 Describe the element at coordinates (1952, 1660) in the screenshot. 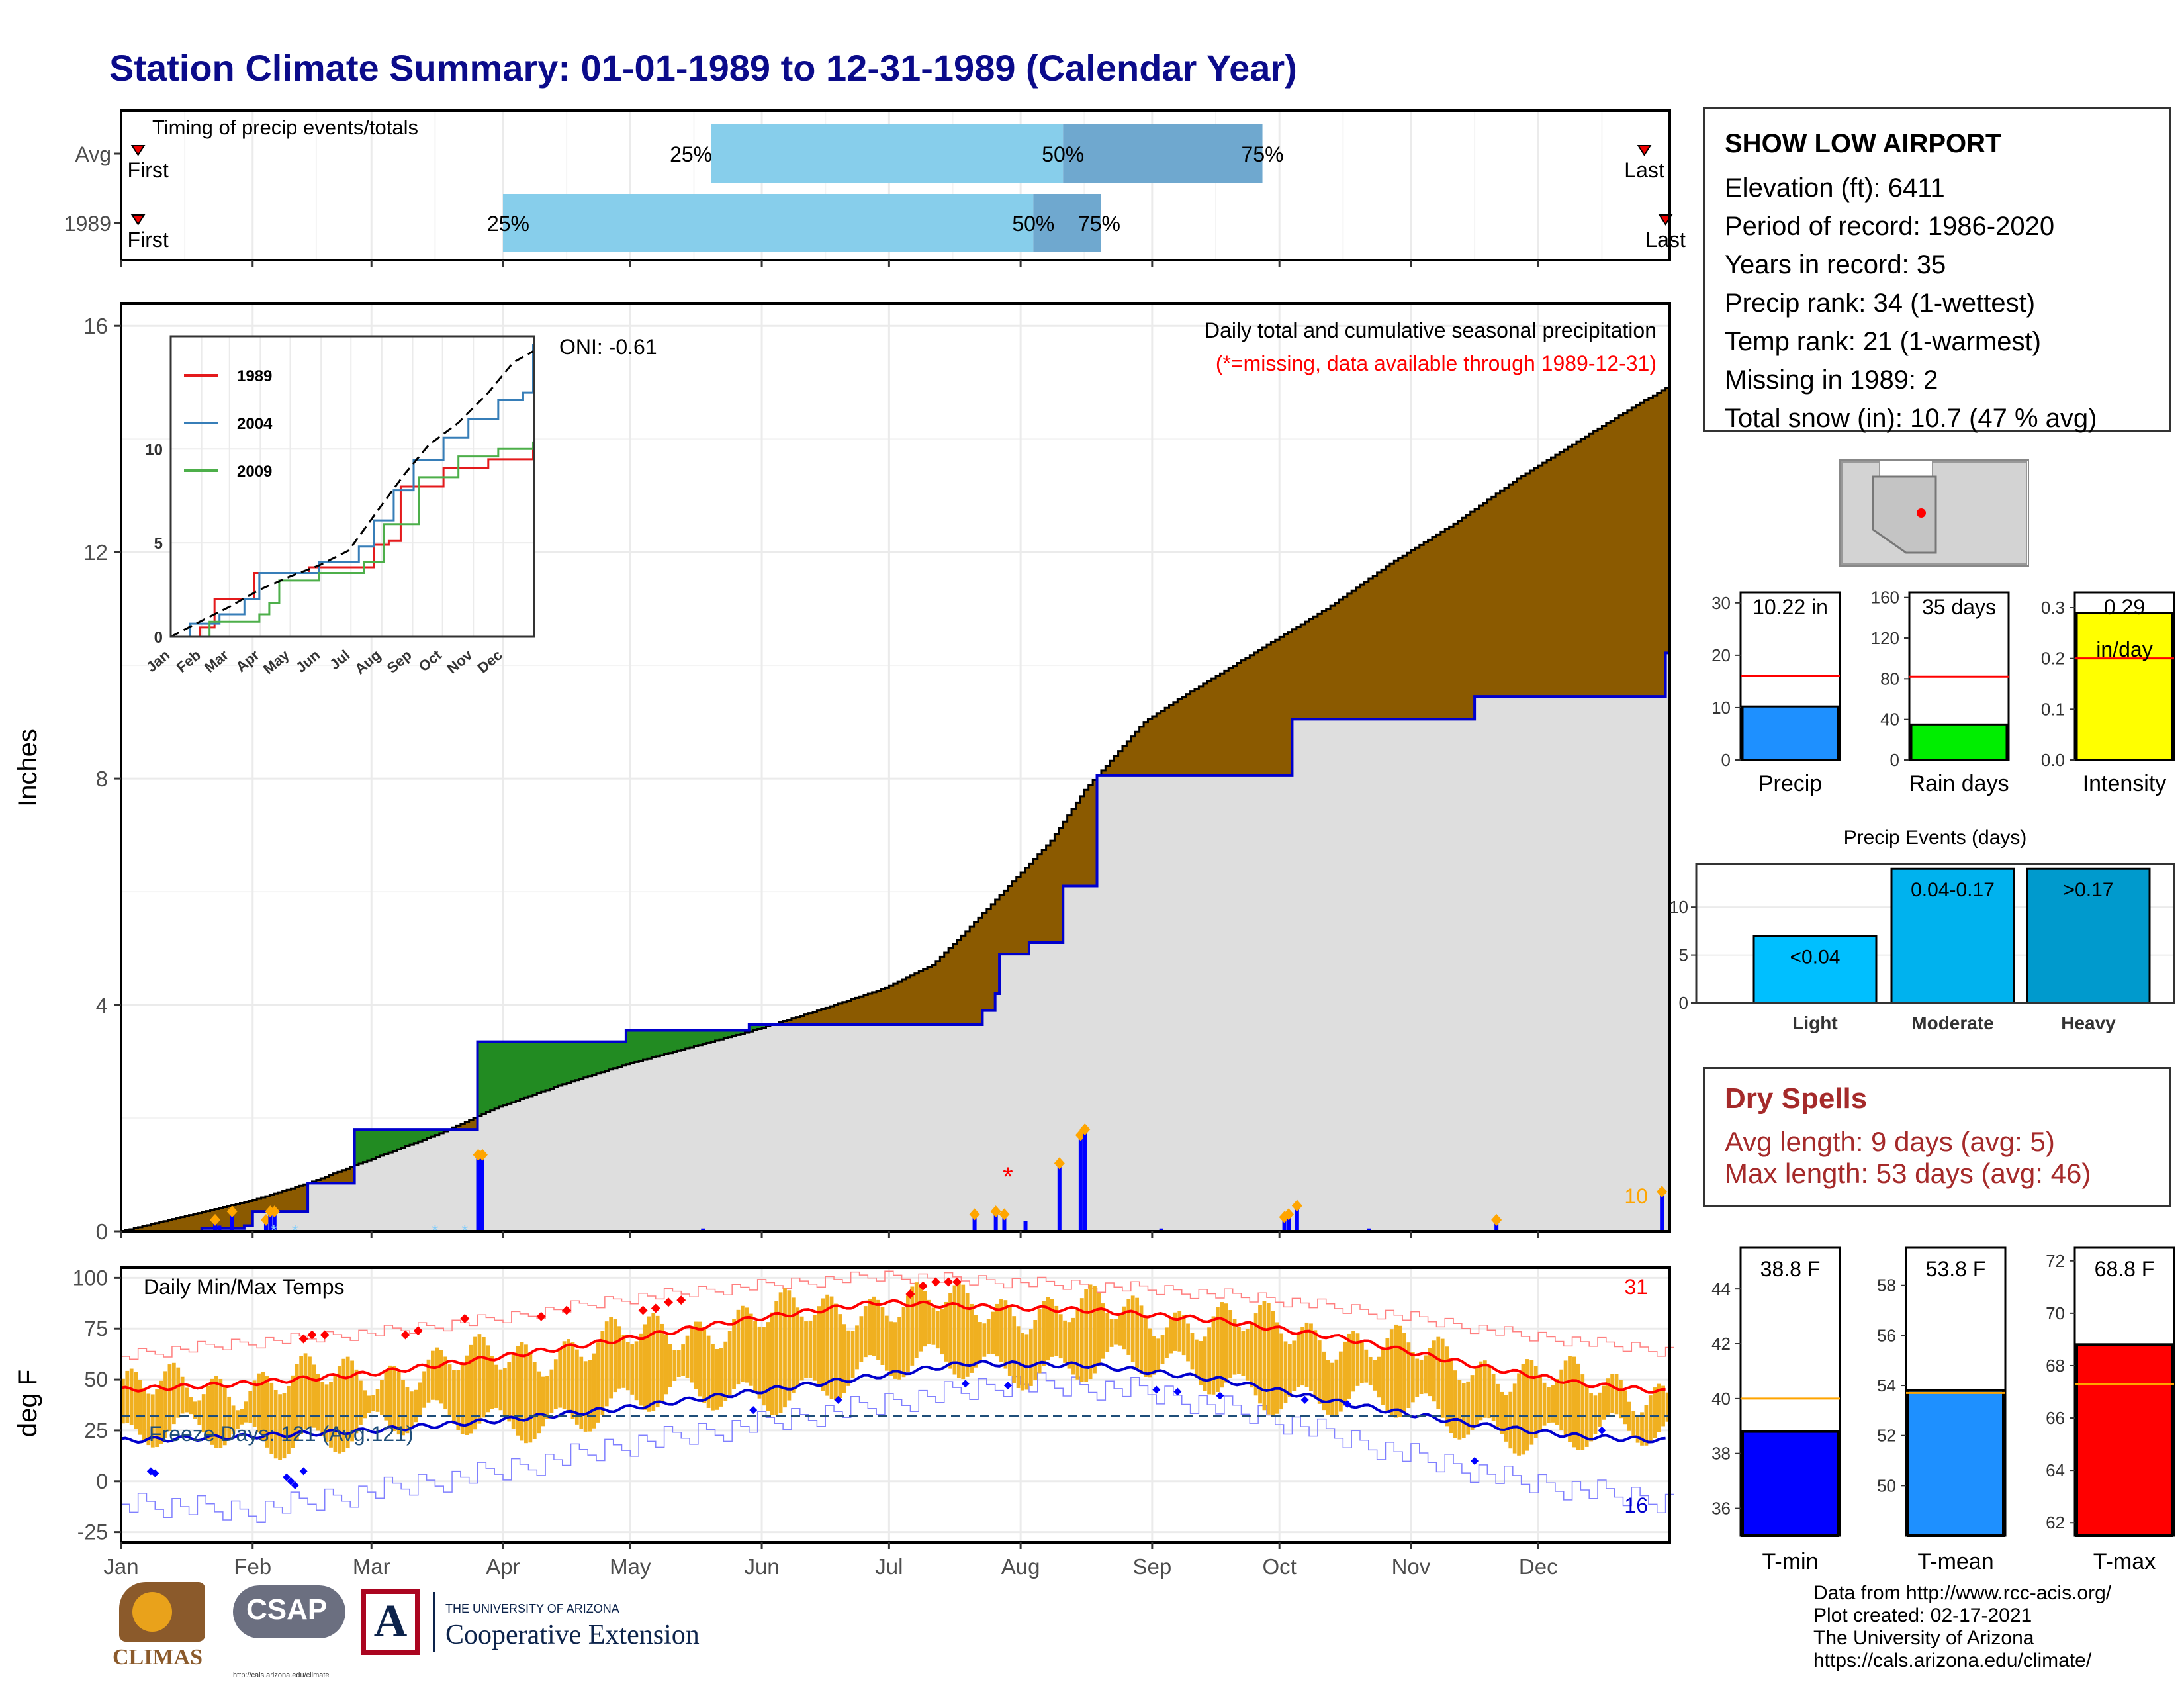

I see `footer-line: https://cals.arizona.edu/climate/` at that location.